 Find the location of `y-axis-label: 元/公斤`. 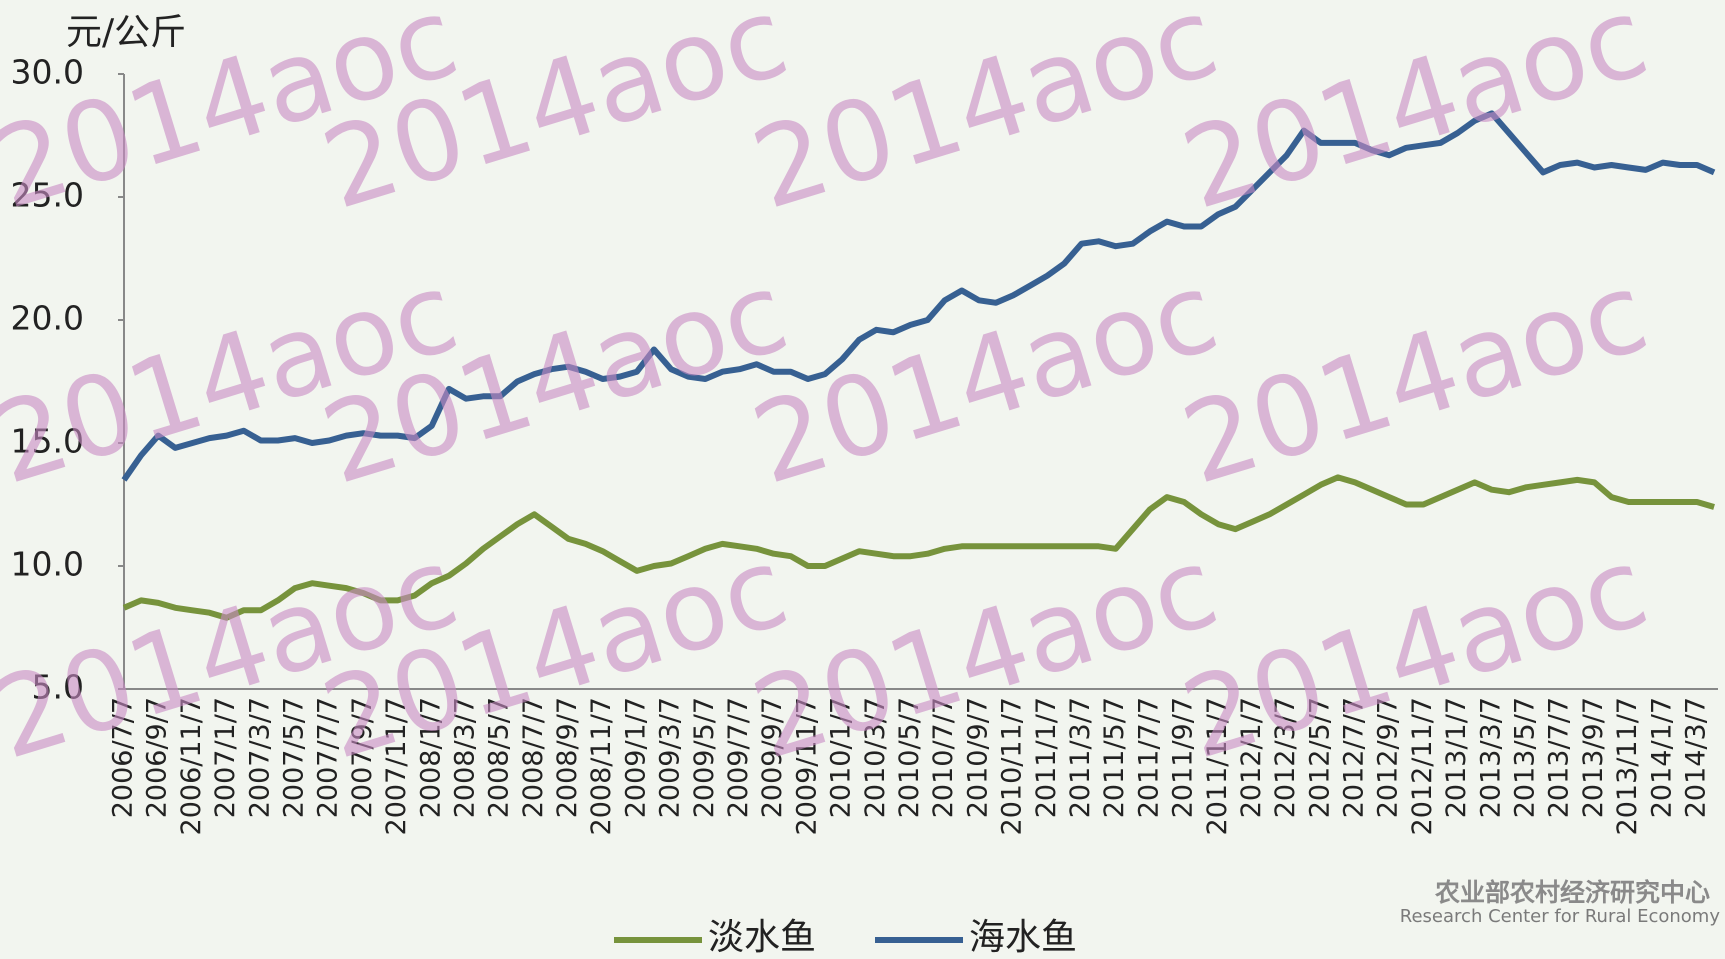

y-axis-label: 元/公斤 is located at coordinates (126, 32).